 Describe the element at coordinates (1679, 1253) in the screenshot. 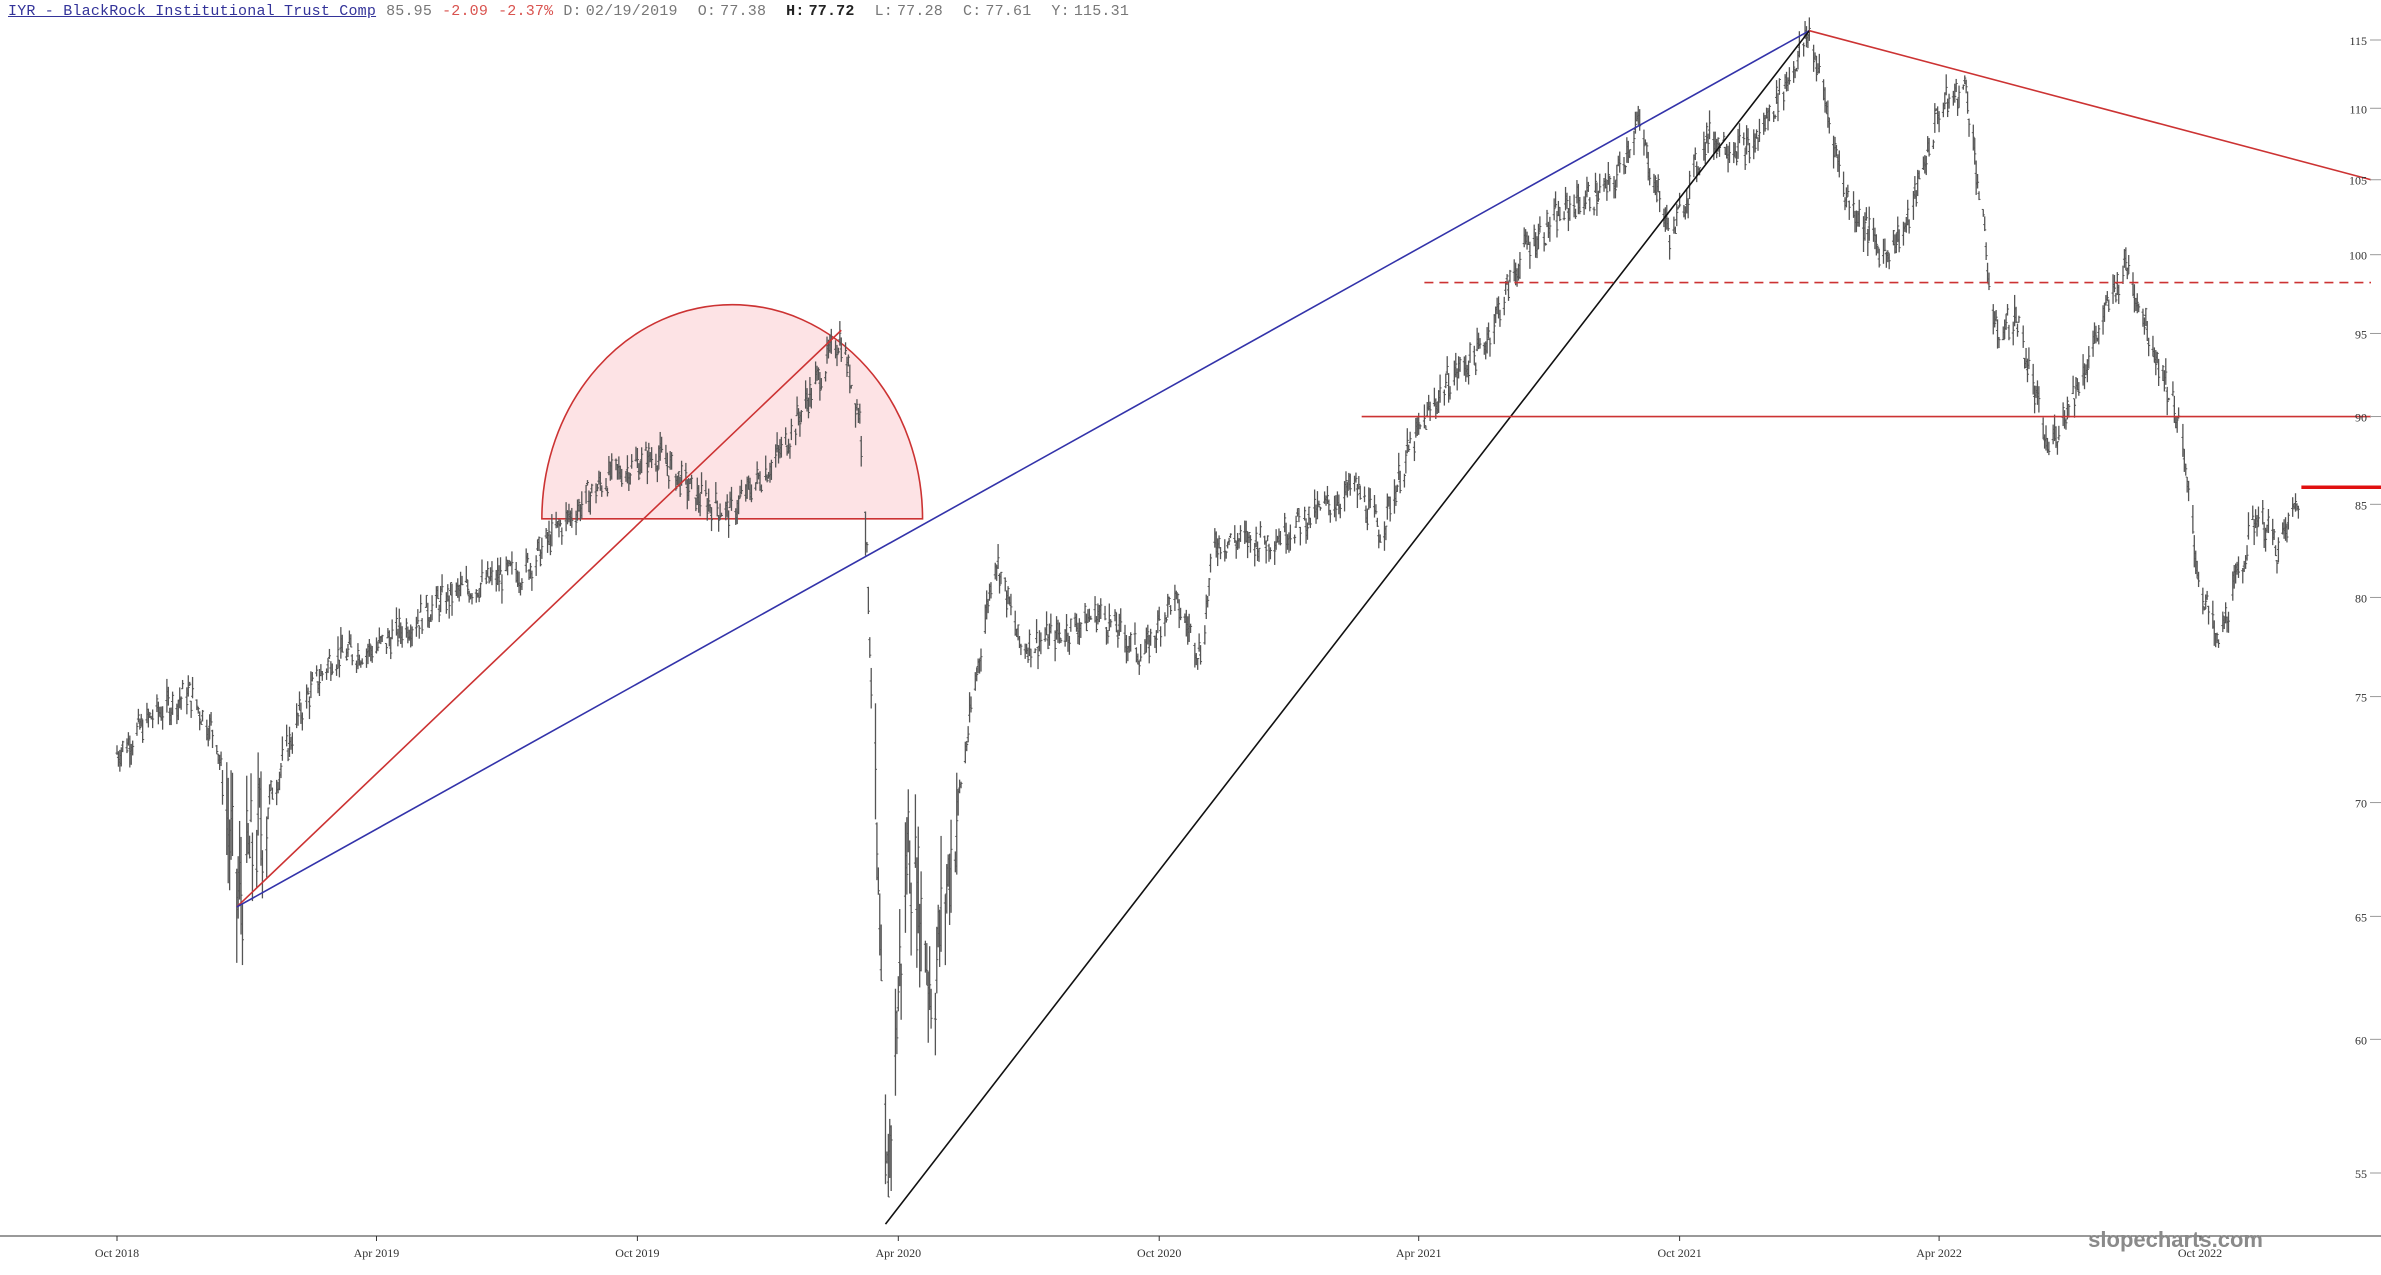

I see `x-tick-label: Oct 2021` at that location.